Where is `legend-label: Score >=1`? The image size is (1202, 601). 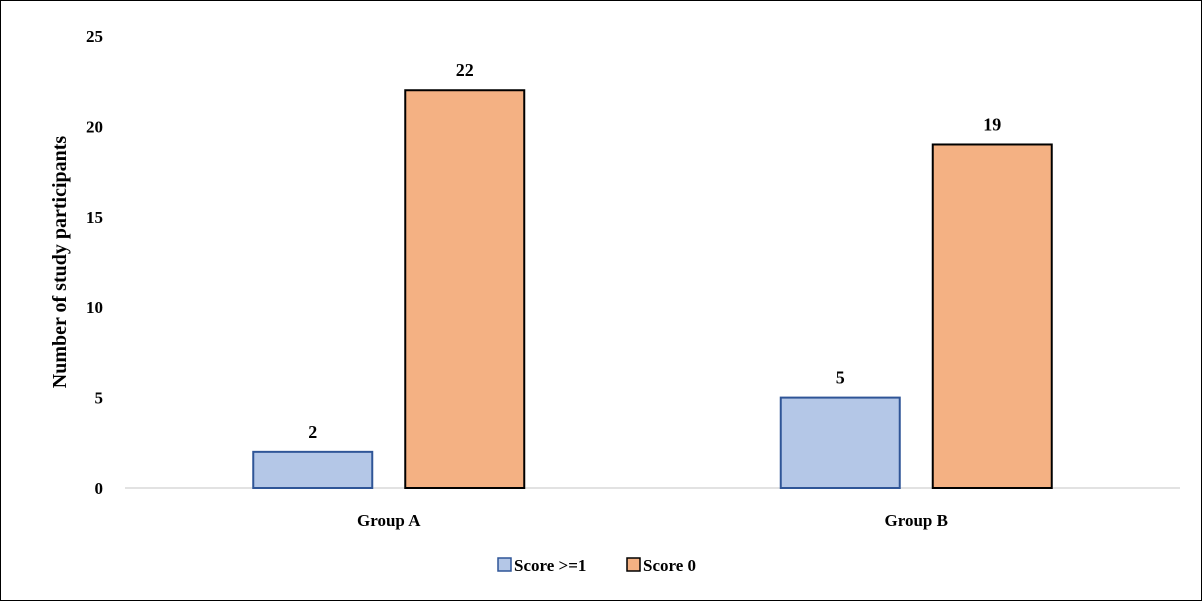 legend-label: Score >=1 is located at coordinates (550, 565).